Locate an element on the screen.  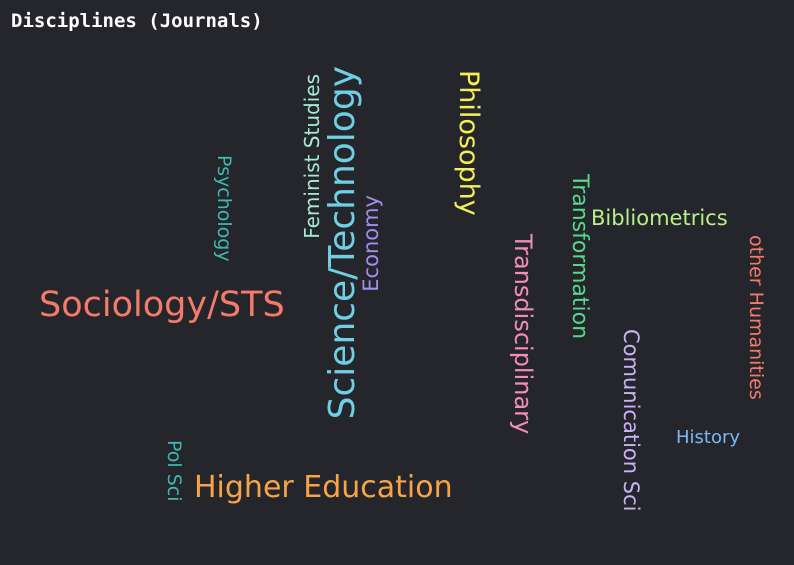
word-philosophy: Philosophy is located at coordinates (468, 143).